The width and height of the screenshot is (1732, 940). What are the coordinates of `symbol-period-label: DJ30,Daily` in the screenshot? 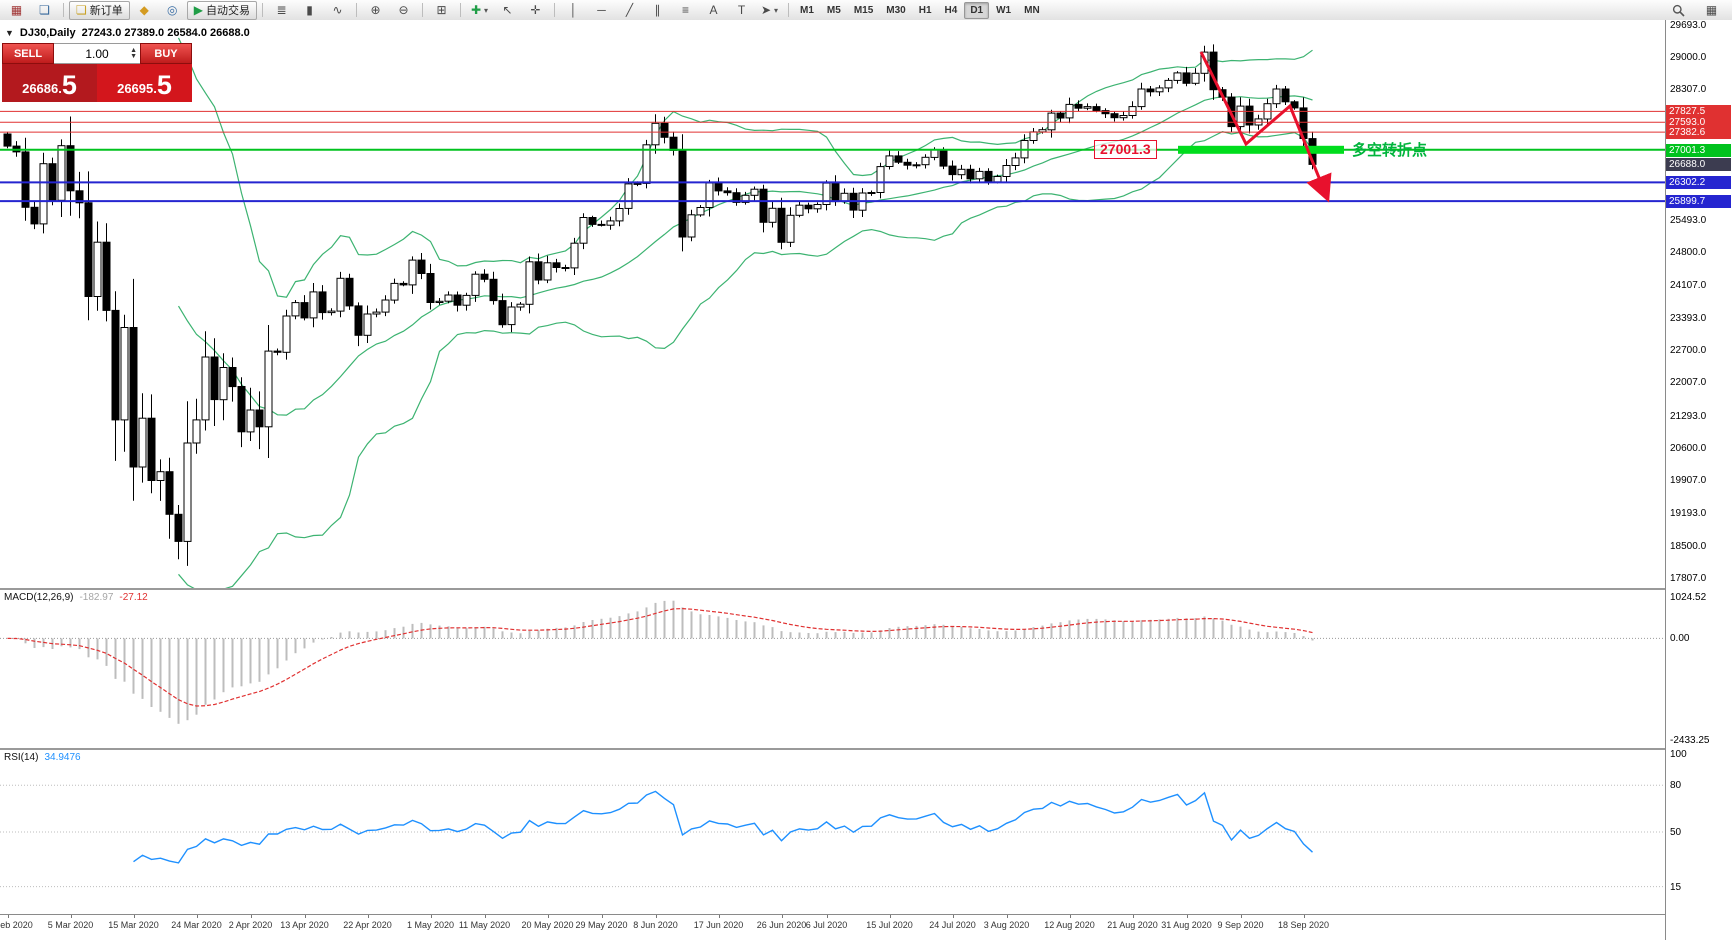 It's located at (47, 33).